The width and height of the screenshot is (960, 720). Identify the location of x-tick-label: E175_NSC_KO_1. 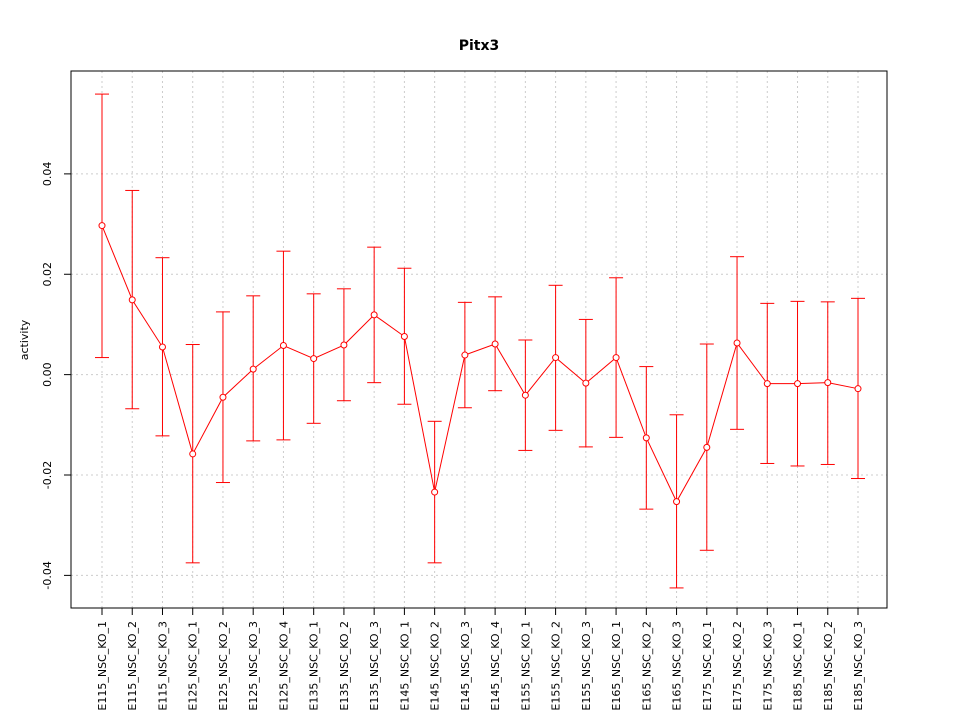
(707, 666).